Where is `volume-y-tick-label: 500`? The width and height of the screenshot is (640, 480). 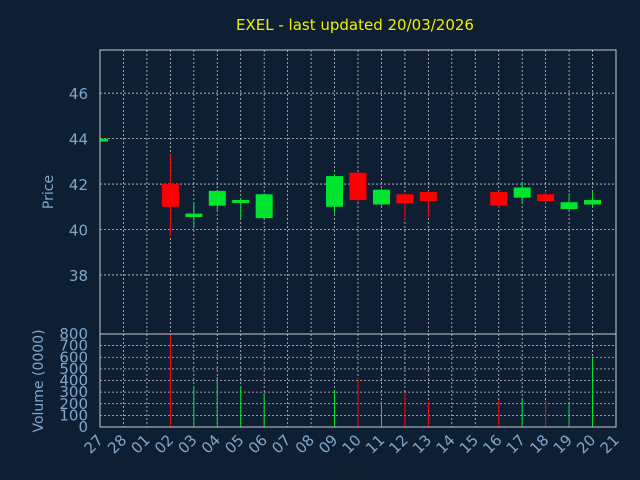 volume-y-tick-label: 500 is located at coordinates (73, 369).